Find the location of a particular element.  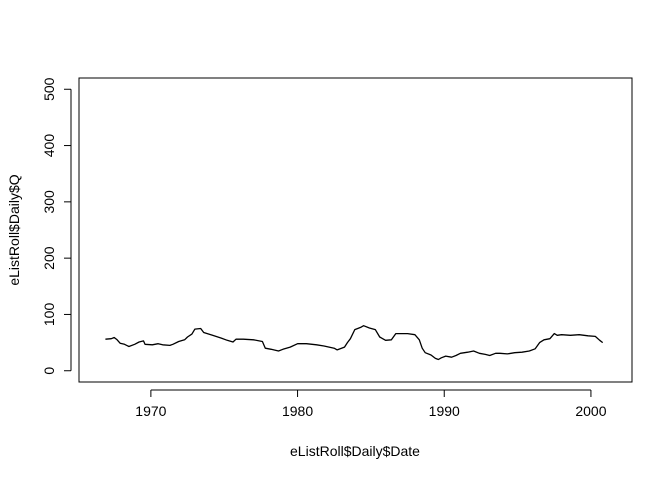

y-axis: 0 100 200 300 400 500 is located at coordinates (56, 226).